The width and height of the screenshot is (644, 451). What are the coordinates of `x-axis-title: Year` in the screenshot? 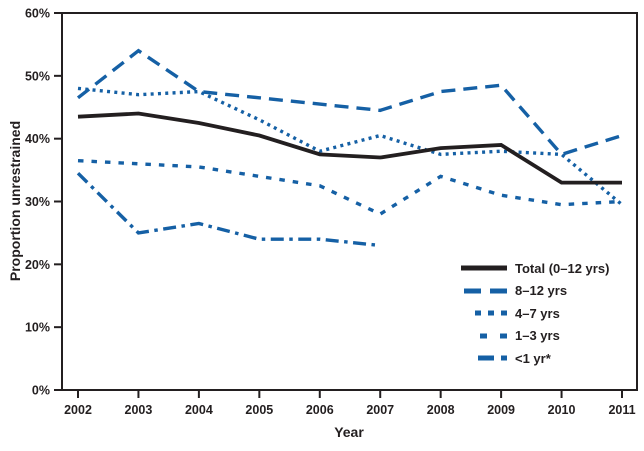 It's located at (349, 432).